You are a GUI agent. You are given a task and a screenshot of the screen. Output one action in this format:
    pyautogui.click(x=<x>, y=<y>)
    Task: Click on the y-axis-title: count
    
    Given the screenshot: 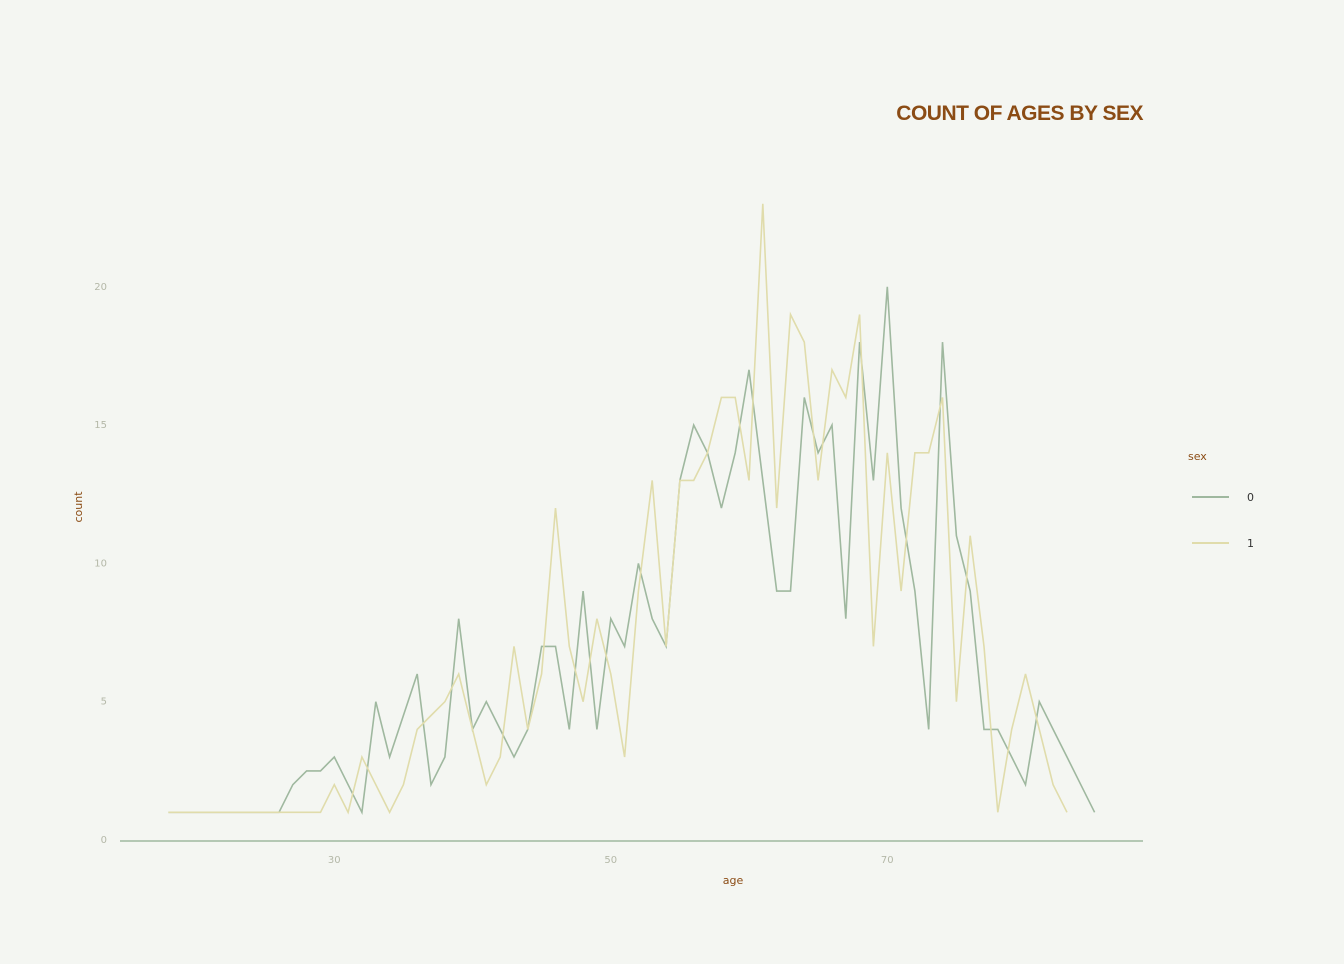 What is the action you would take?
    pyautogui.click(x=78, y=507)
    